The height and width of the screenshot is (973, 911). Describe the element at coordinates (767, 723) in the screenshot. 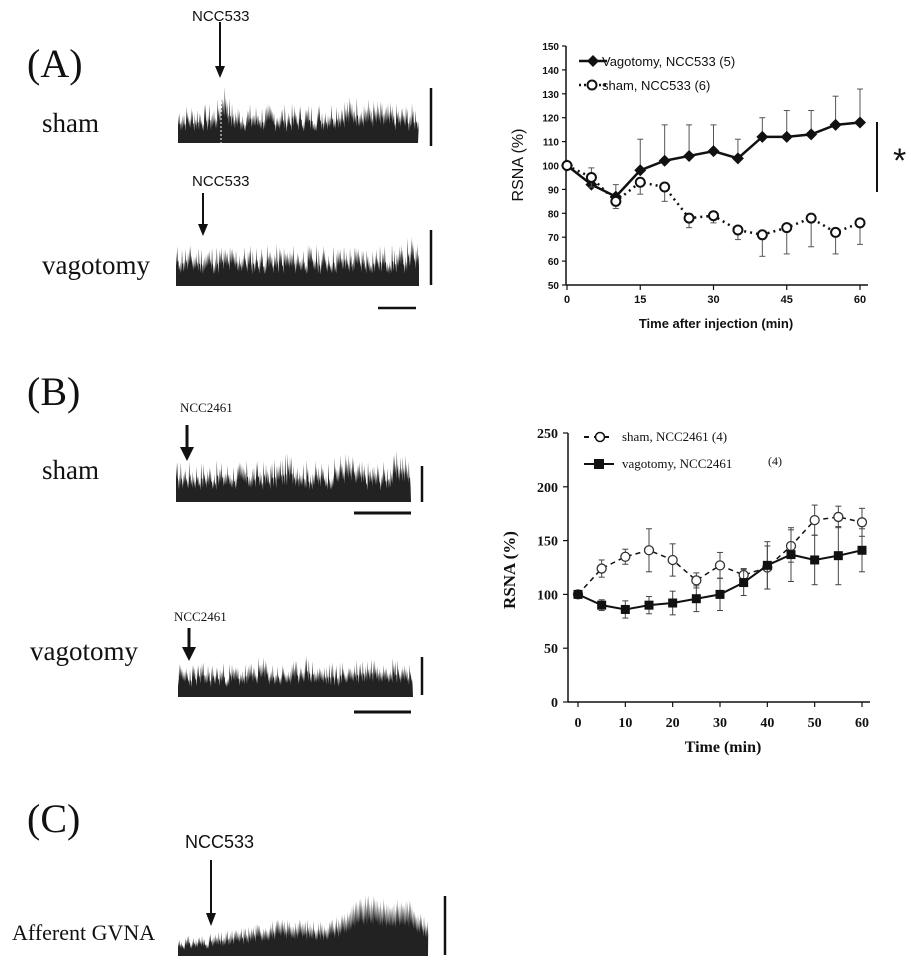

I see `x-tick-b: 40` at that location.